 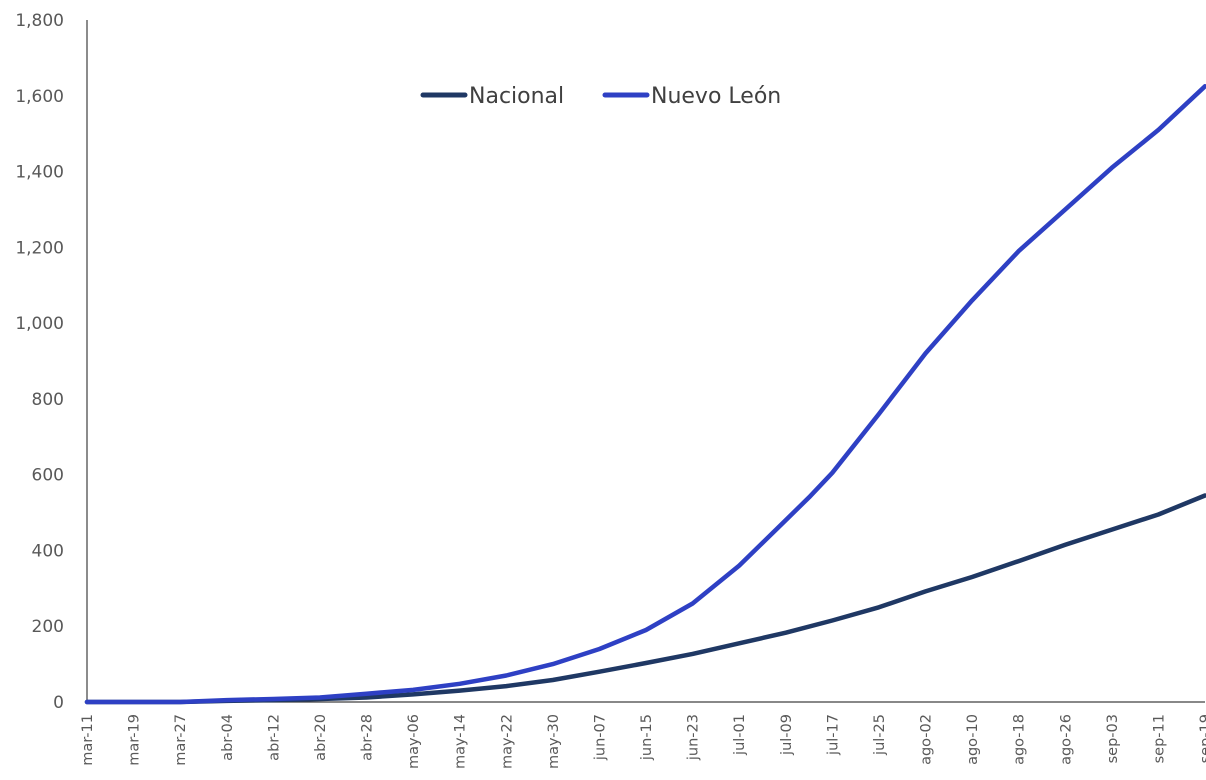 What do you see at coordinates (368, 737) in the screenshot?
I see `x-tick-label: abr-28` at bounding box center [368, 737].